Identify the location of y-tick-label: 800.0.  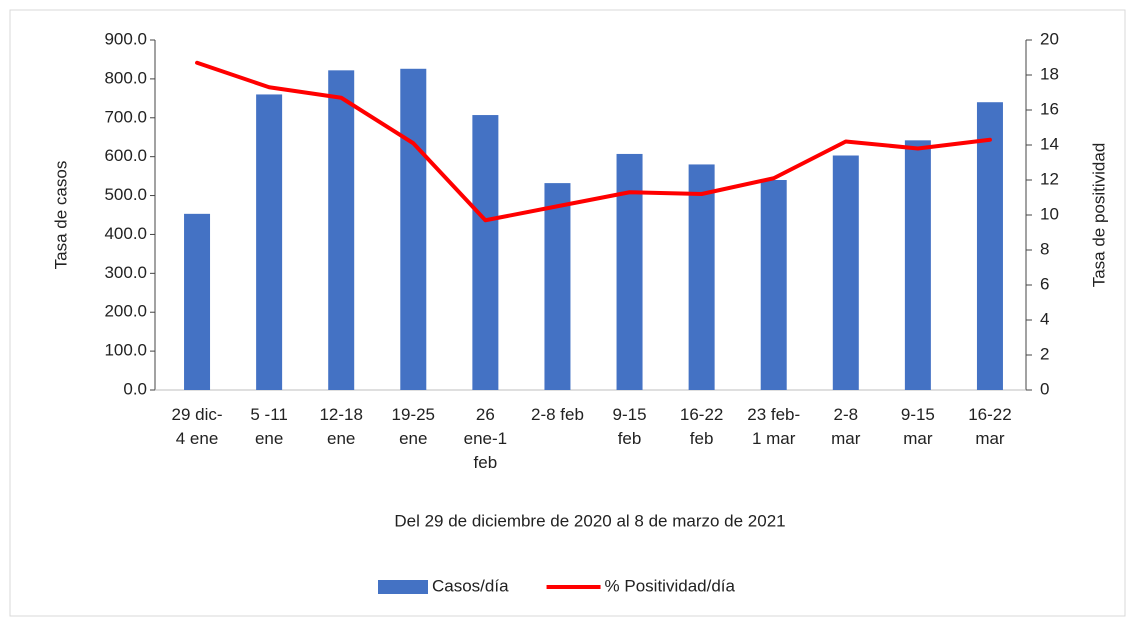
(125, 77).